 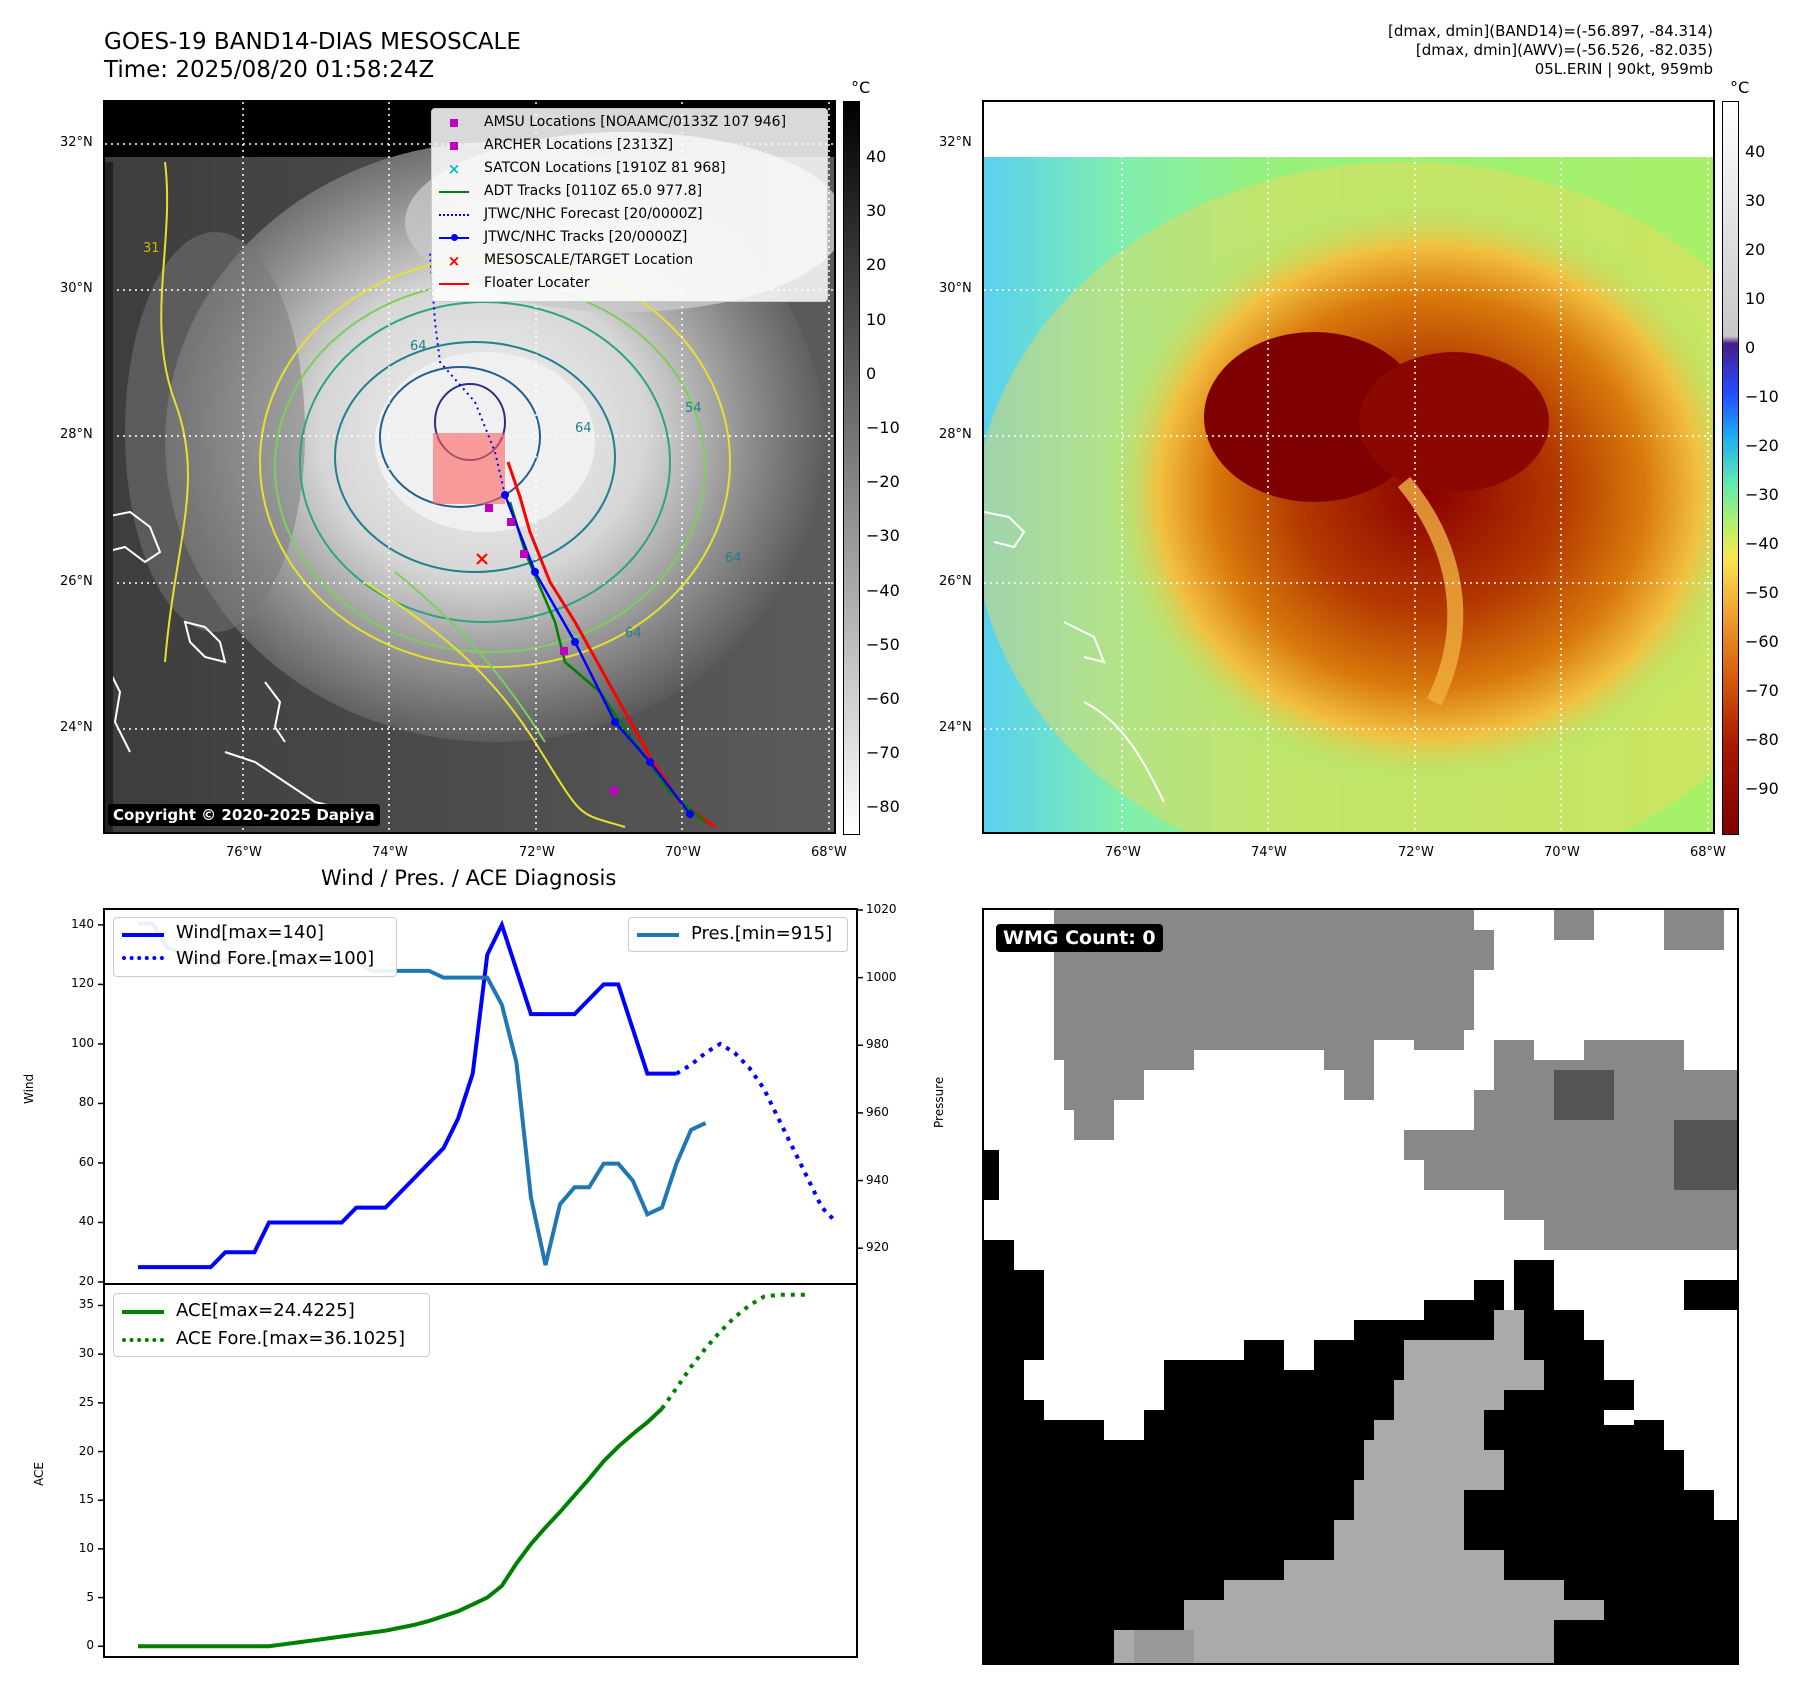 What do you see at coordinates (537, 852) in the screenshot?
I see `lon-label-72-left: 72°W` at bounding box center [537, 852].